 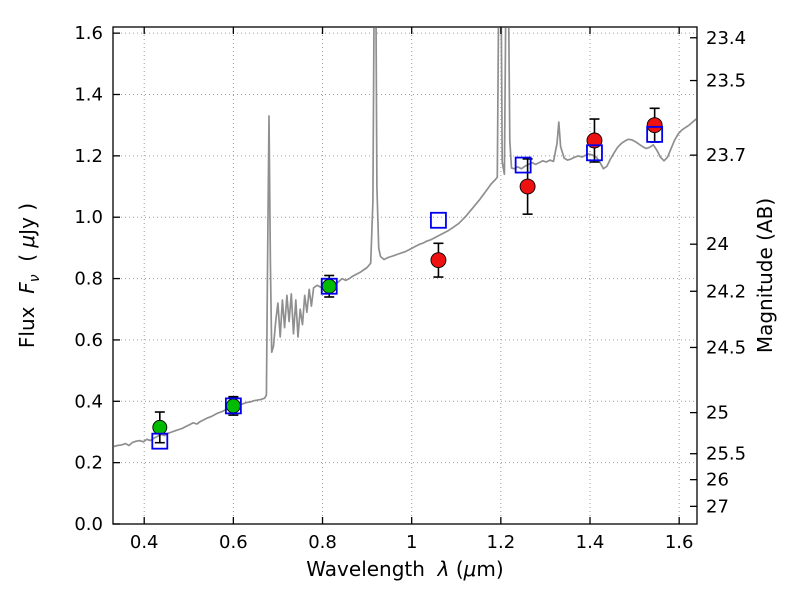 What do you see at coordinates (88, 524) in the screenshot?
I see `y-tick-label-left: 0.0` at bounding box center [88, 524].